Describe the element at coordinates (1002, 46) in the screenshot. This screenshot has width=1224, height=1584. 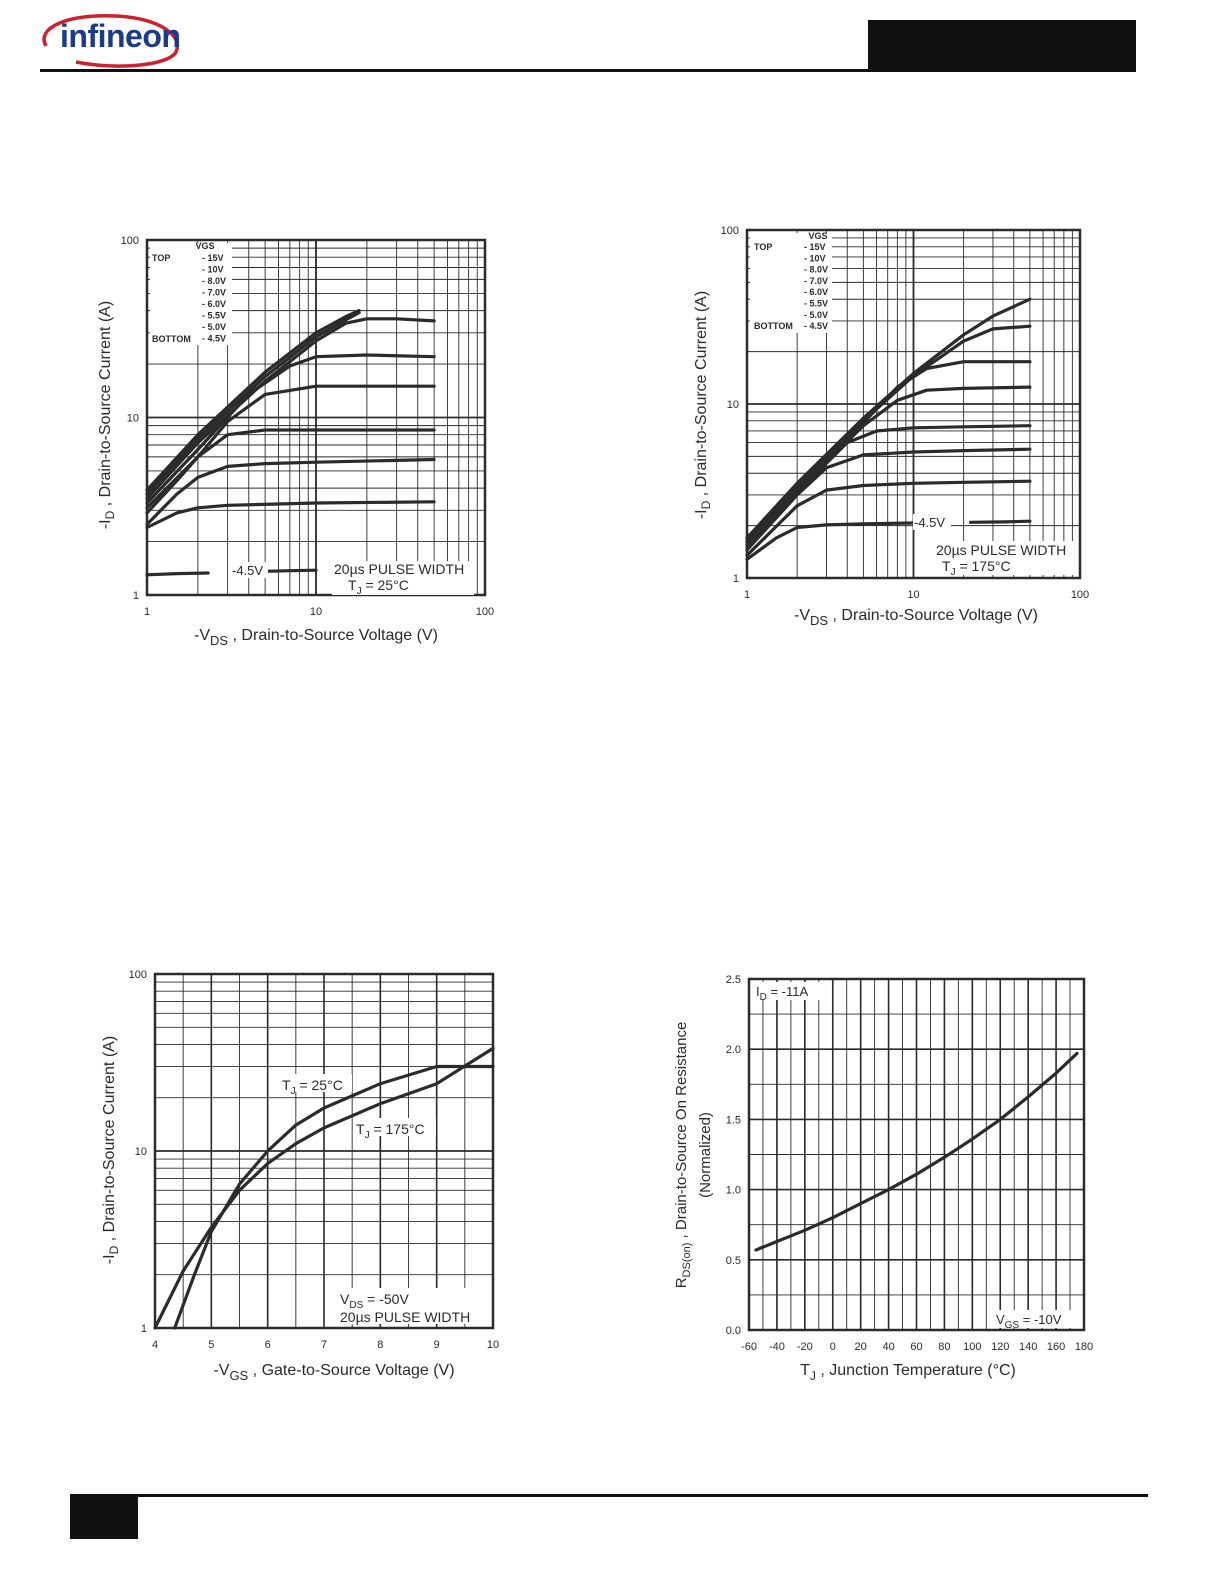
I see `header-block` at that location.